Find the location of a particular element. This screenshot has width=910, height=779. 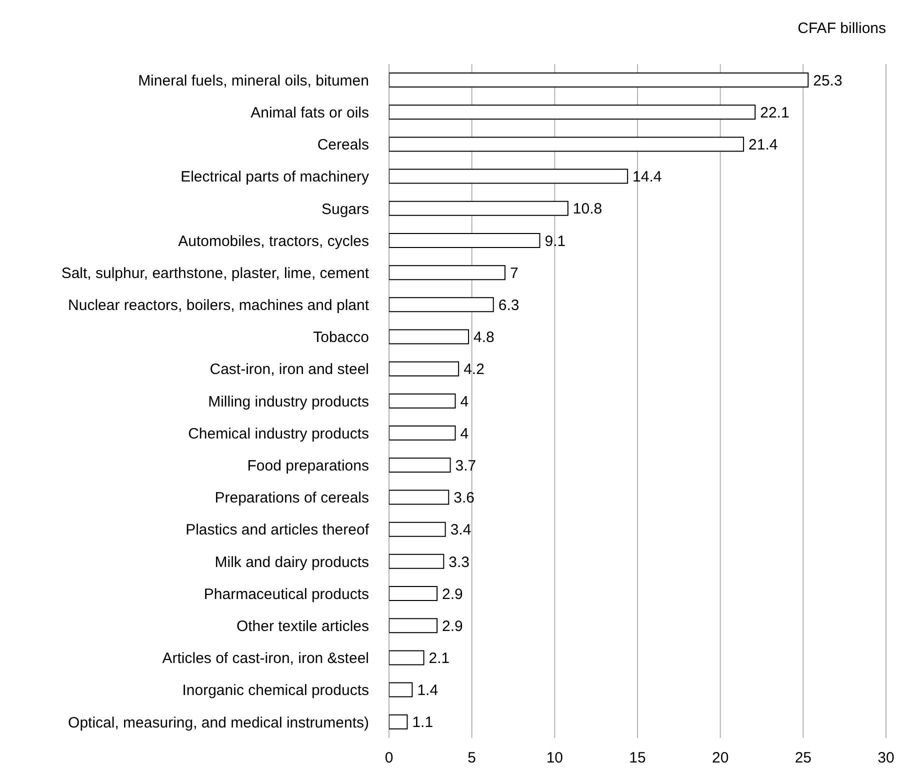

data-label: 3.3 is located at coordinates (459, 562).